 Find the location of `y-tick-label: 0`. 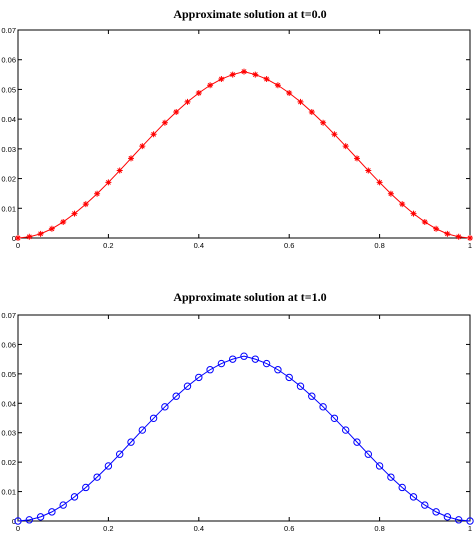

y-tick-label: 0 is located at coordinates (14, 521).